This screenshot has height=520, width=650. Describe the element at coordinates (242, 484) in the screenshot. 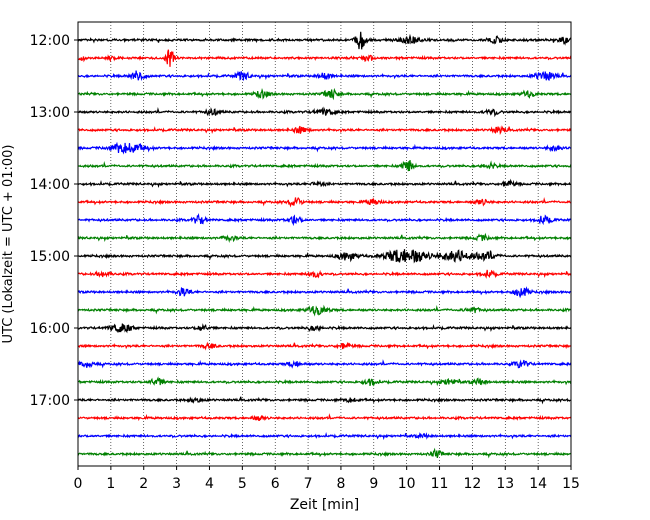

I see `x-tick-label: 5` at that location.